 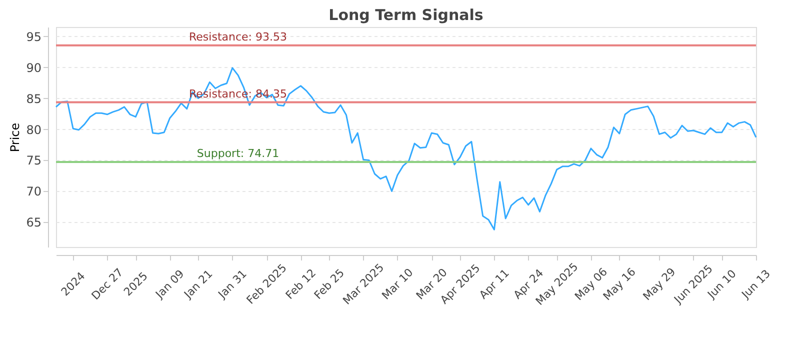 I want to click on ref-line-label: Support: 74.71, so click(x=238, y=153).